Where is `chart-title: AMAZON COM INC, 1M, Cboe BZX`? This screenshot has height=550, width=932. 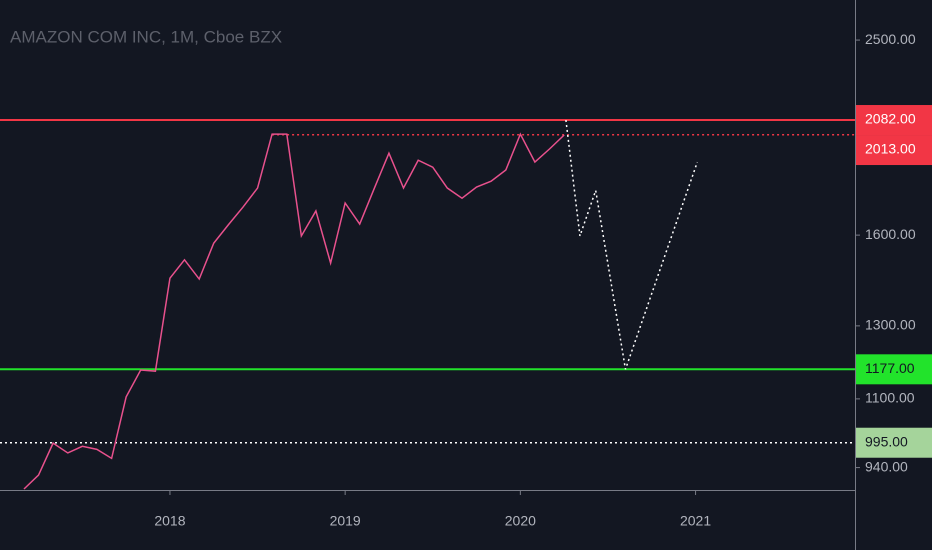 chart-title: AMAZON COM INC, 1M, Cboe BZX is located at coordinates (146, 36).